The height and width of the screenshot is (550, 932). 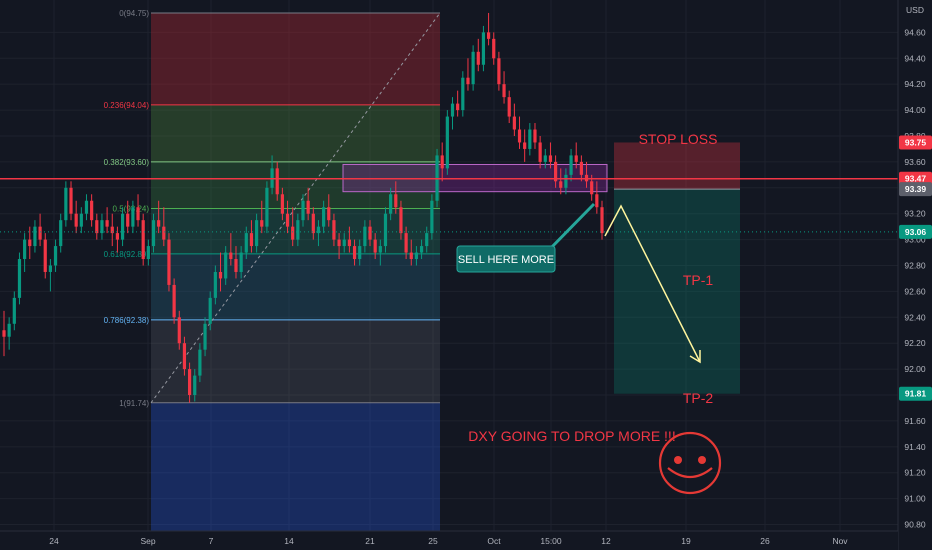 What do you see at coordinates (915, 266) in the screenshot?
I see `y-tick-label: 92.80` at bounding box center [915, 266].